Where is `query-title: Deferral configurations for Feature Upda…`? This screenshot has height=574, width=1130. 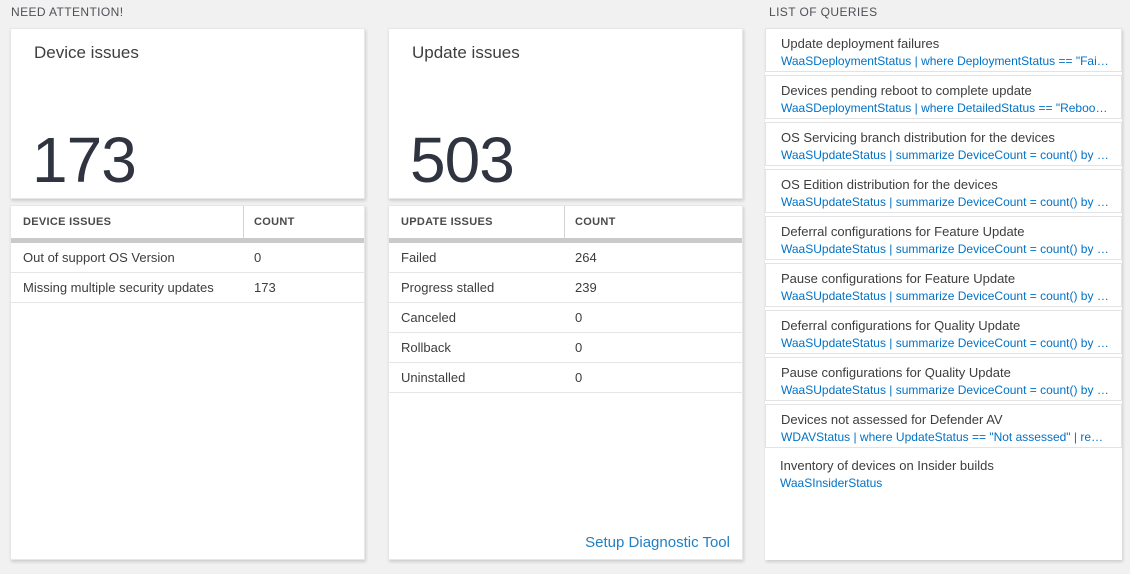
query-title: Deferral configurations for Feature Upda… is located at coordinates (903, 231).